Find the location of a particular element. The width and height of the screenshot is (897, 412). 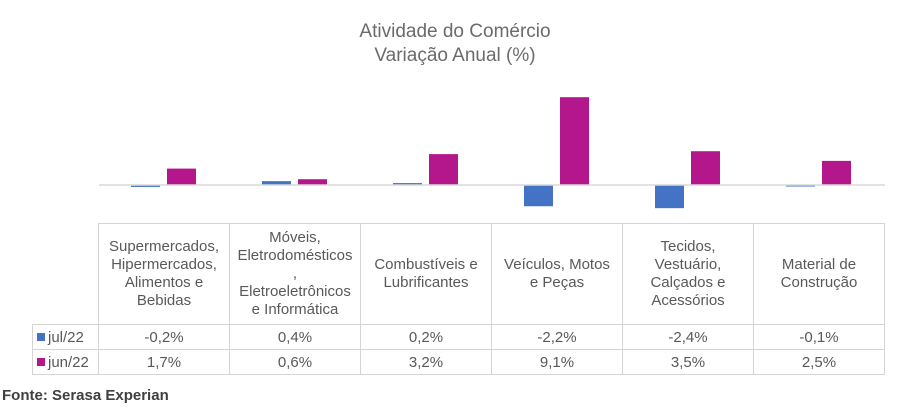

value-cell: 0,2% is located at coordinates (426, 337).